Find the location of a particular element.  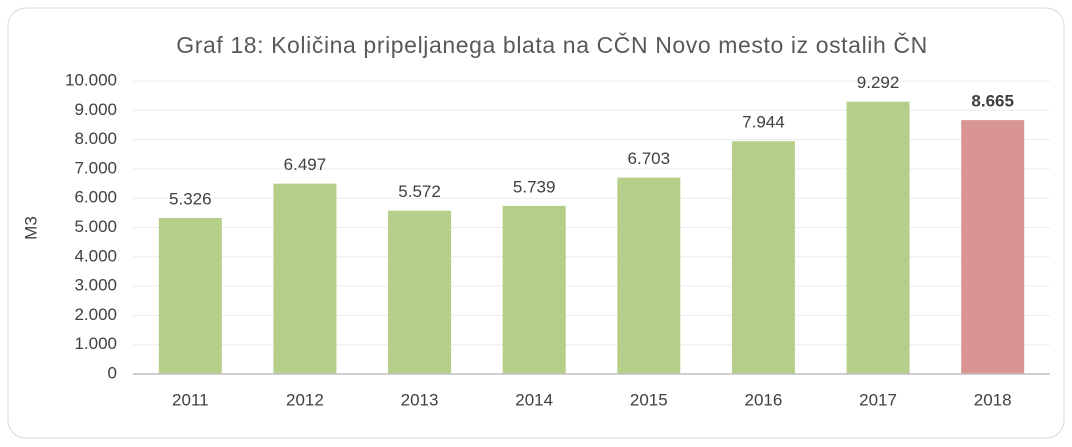

x-tick-label: 2011 is located at coordinates (190, 399).